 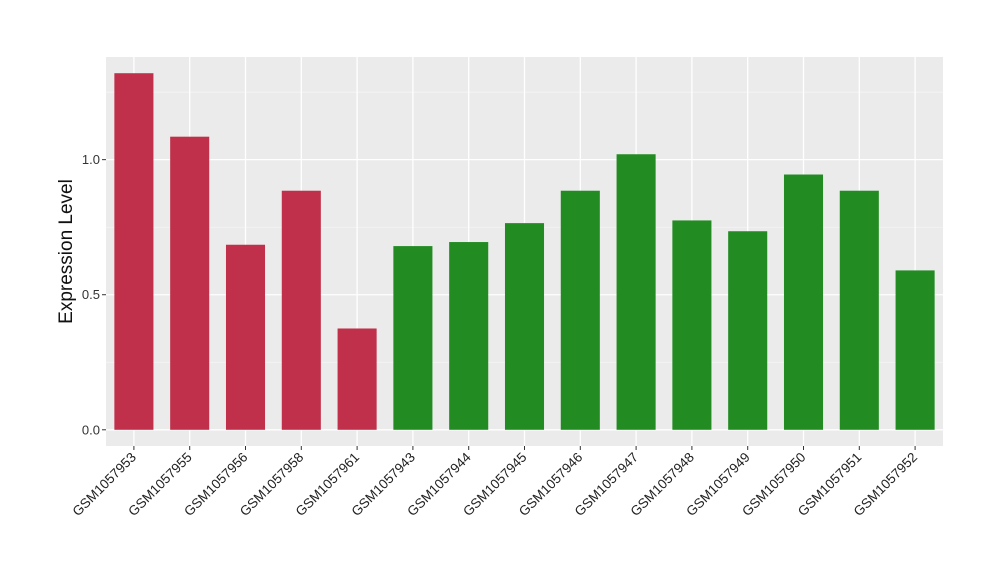 I want to click on bar-GSM1057956, so click(x=245, y=337).